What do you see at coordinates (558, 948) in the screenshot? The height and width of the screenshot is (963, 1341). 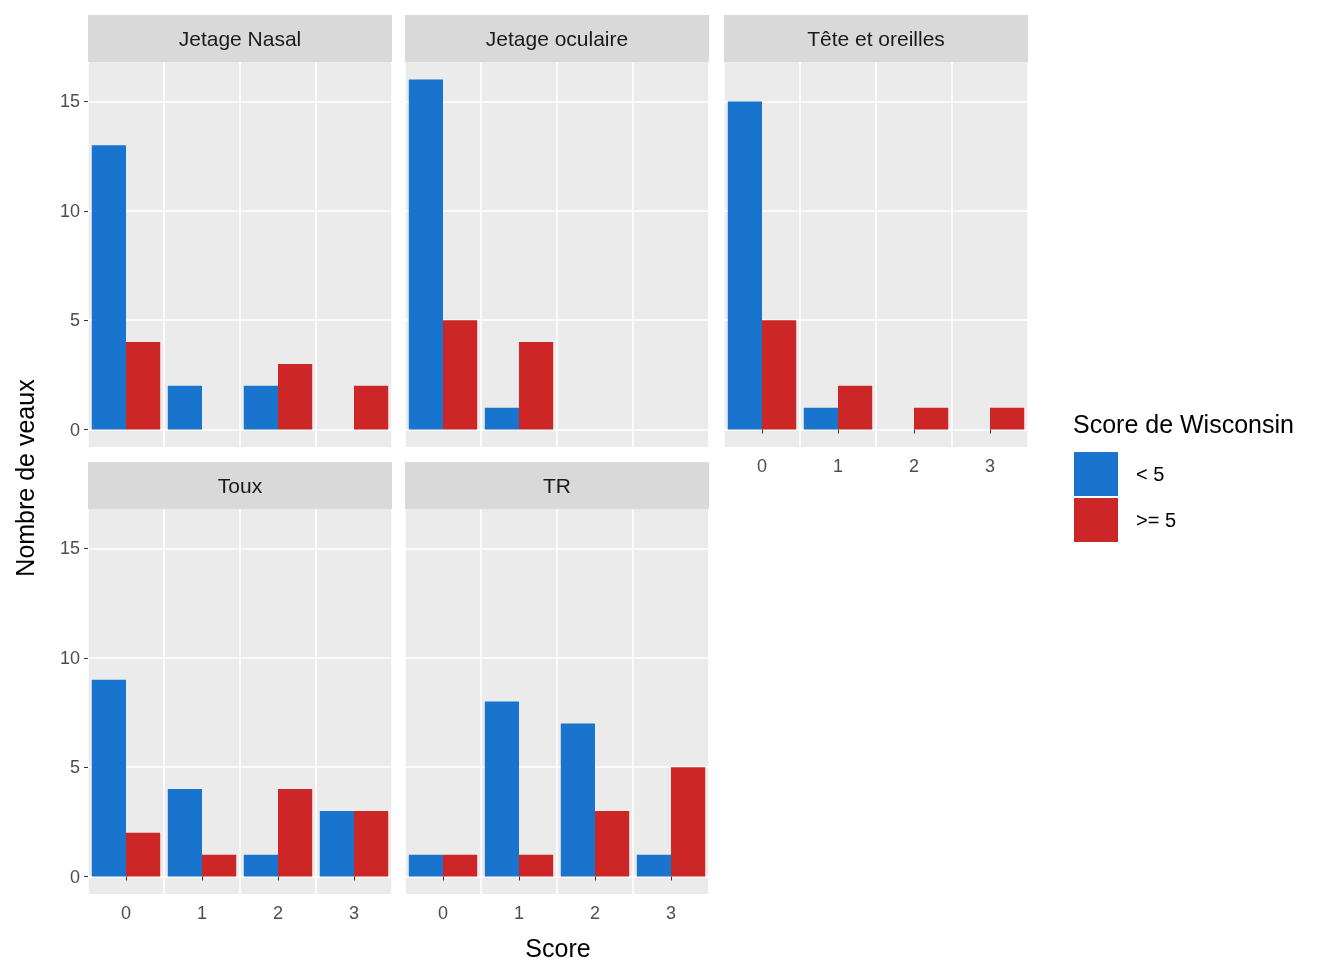 I see `x-axis-title: Score` at bounding box center [558, 948].